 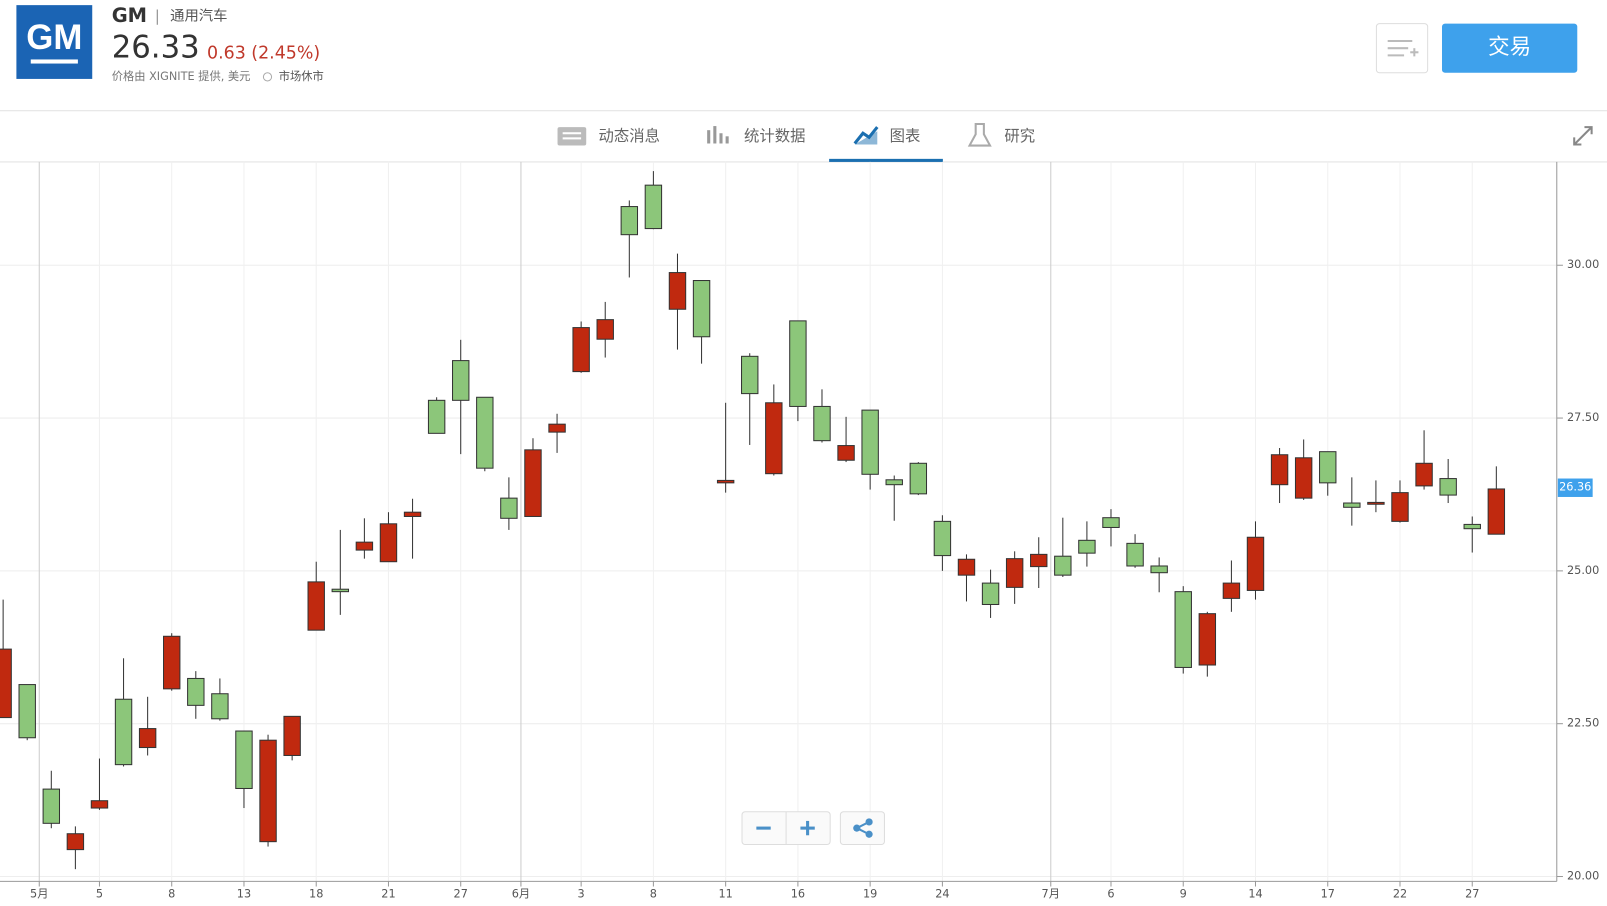 What do you see at coordinates (1583, 417) in the screenshot?
I see `y-tick-label: 27.50` at bounding box center [1583, 417].